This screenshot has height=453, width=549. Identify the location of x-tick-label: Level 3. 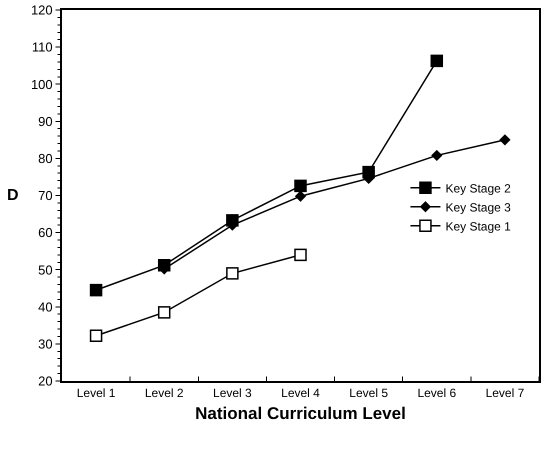
(232, 393).